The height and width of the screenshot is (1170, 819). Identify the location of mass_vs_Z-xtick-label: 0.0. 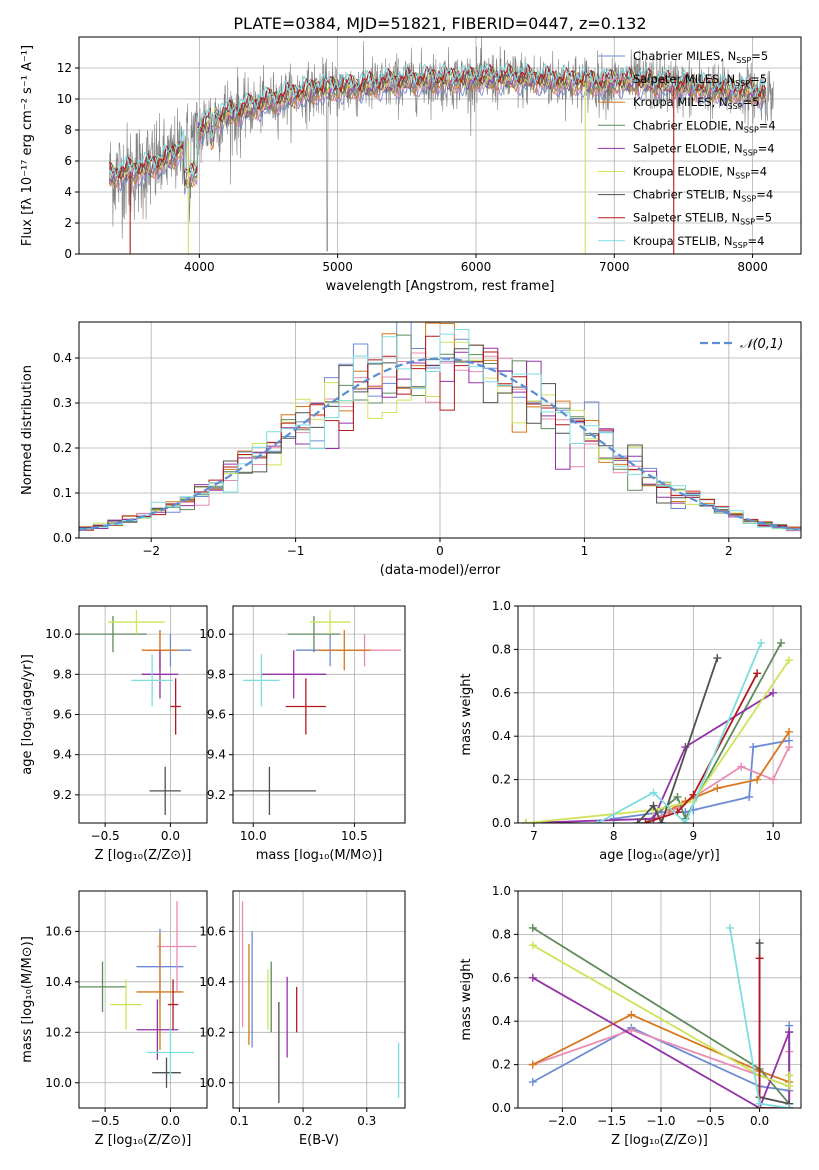
(170, 1121).